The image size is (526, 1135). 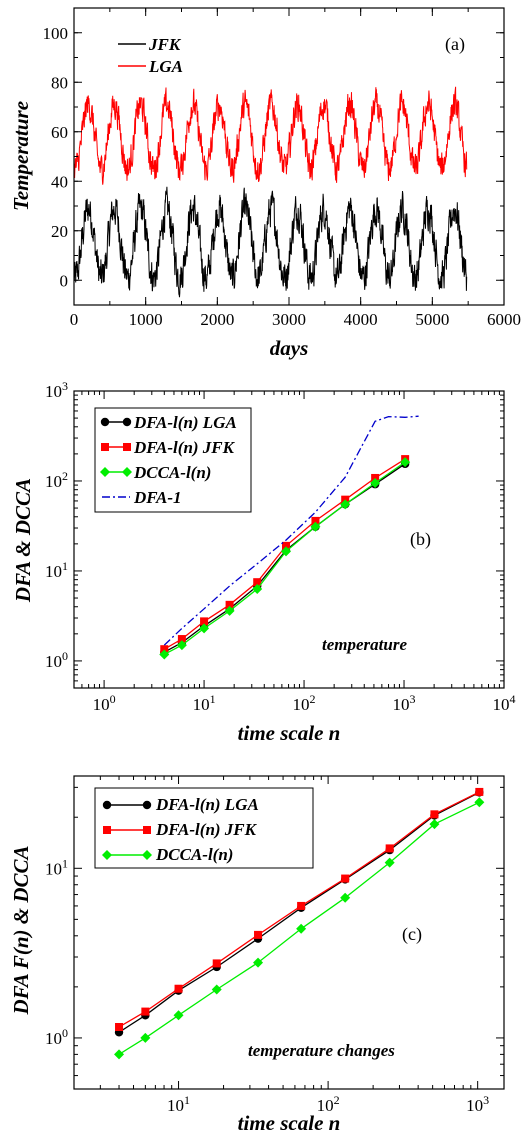 I want to click on panel-b-legend-box, so click(x=173, y=460).